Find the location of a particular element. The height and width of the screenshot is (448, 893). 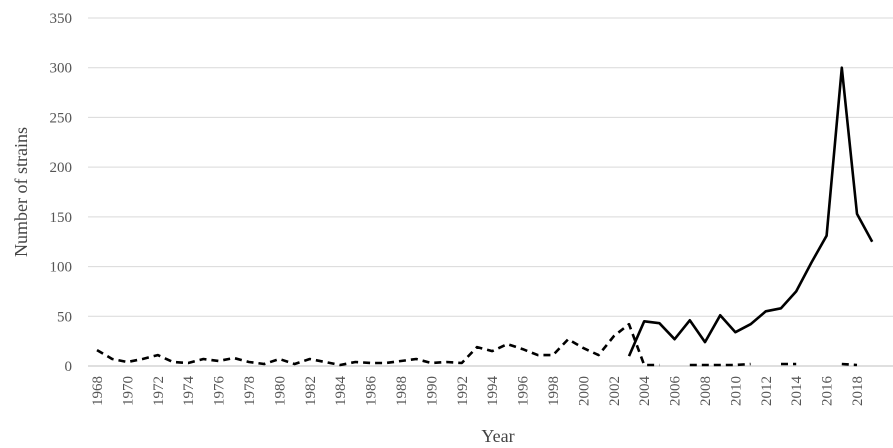

x-tick-label: 1978 is located at coordinates (250, 391).